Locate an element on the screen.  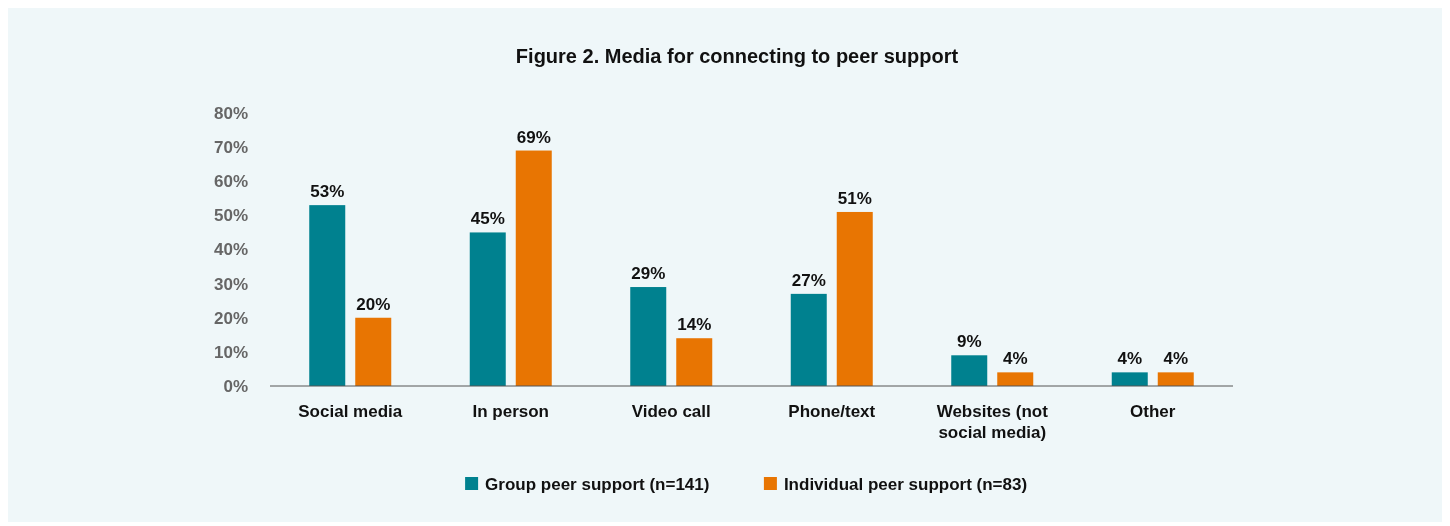
y-tick-label: 30% is located at coordinates (230, 284).